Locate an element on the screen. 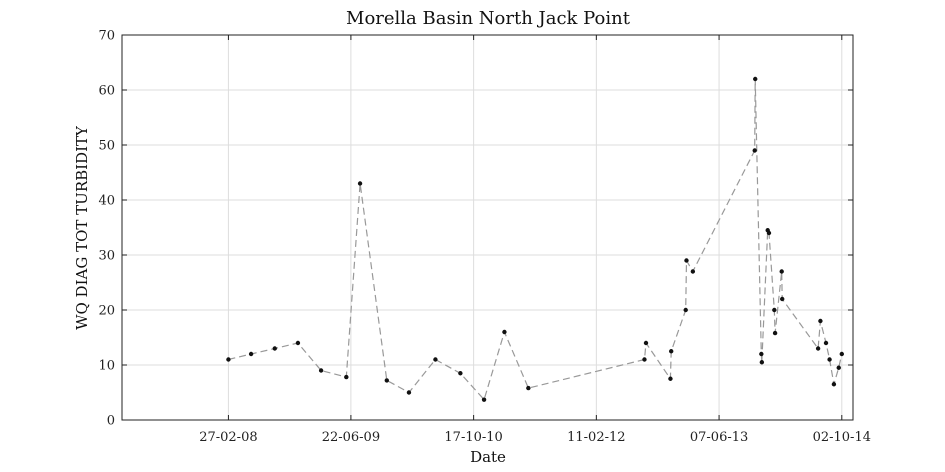 The image size is (945, 472). y-tick-label: 0 is located at coordinates (111, 421).